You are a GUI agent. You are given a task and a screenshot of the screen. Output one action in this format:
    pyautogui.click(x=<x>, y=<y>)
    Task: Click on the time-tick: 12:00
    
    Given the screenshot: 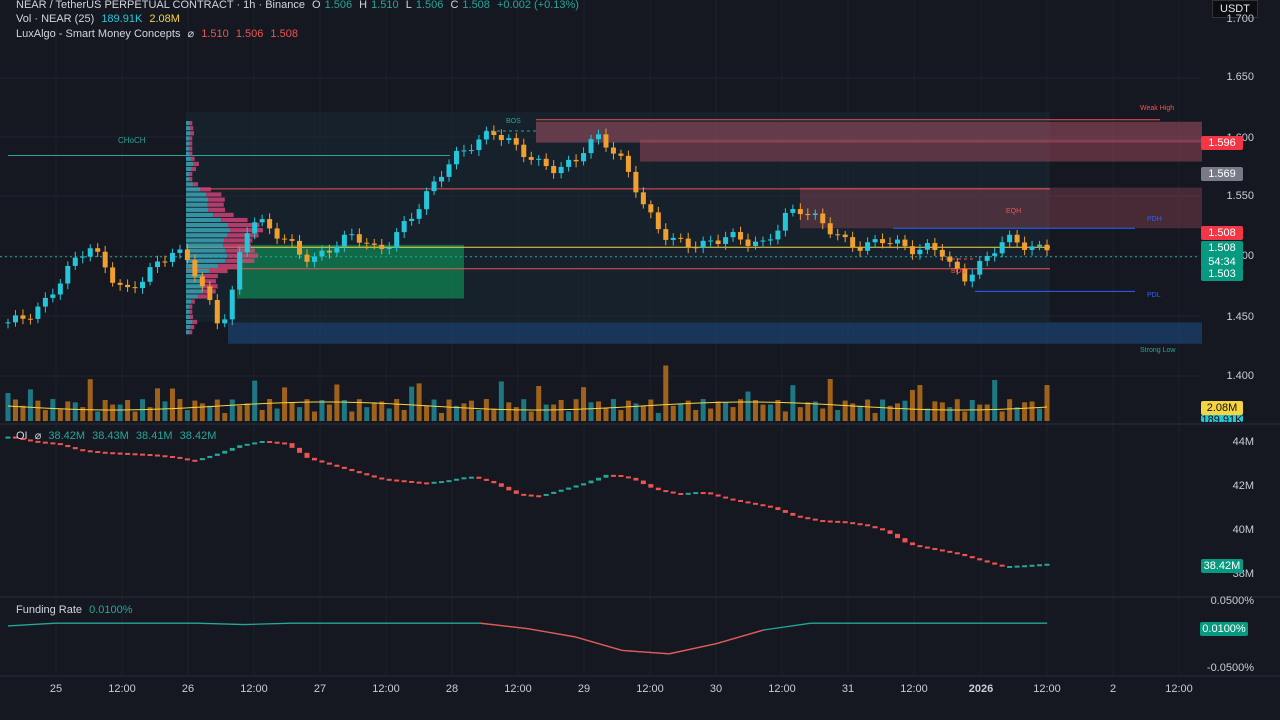 What is the action you would take?
    pyautogui.click(x=650, y=689)
    